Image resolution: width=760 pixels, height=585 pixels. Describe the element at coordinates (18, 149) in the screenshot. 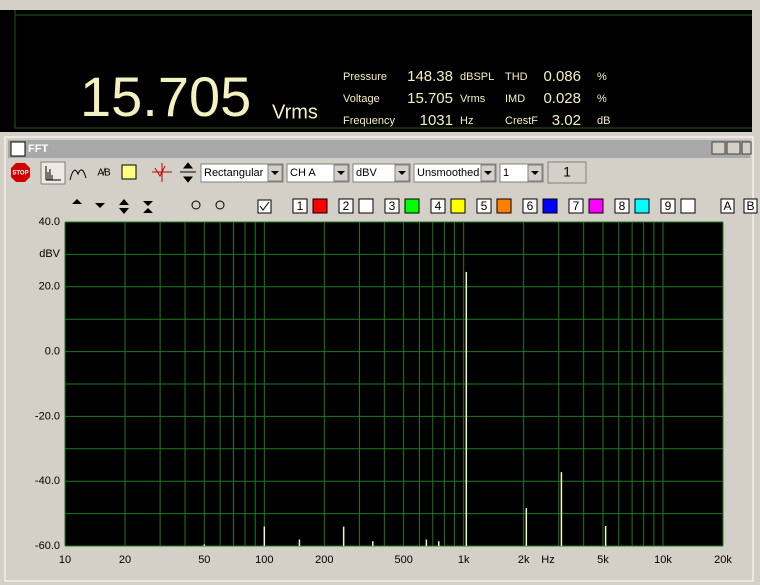

I see `window-icon` at that location.